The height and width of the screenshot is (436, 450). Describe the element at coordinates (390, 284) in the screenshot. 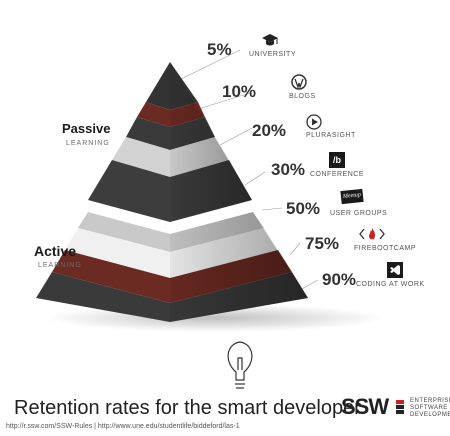

I see `tier-name-coding-at-work: CODING AT WORK` at that location.